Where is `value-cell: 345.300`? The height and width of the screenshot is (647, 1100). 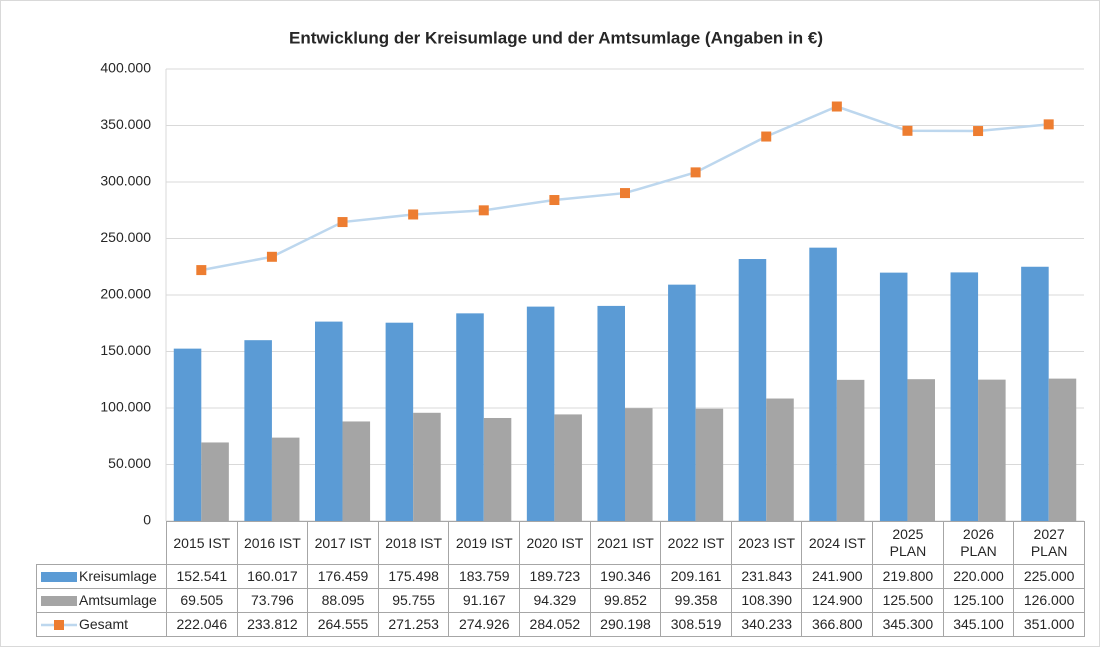
value-cell: 345.300 is located at coordinates (908, 624).